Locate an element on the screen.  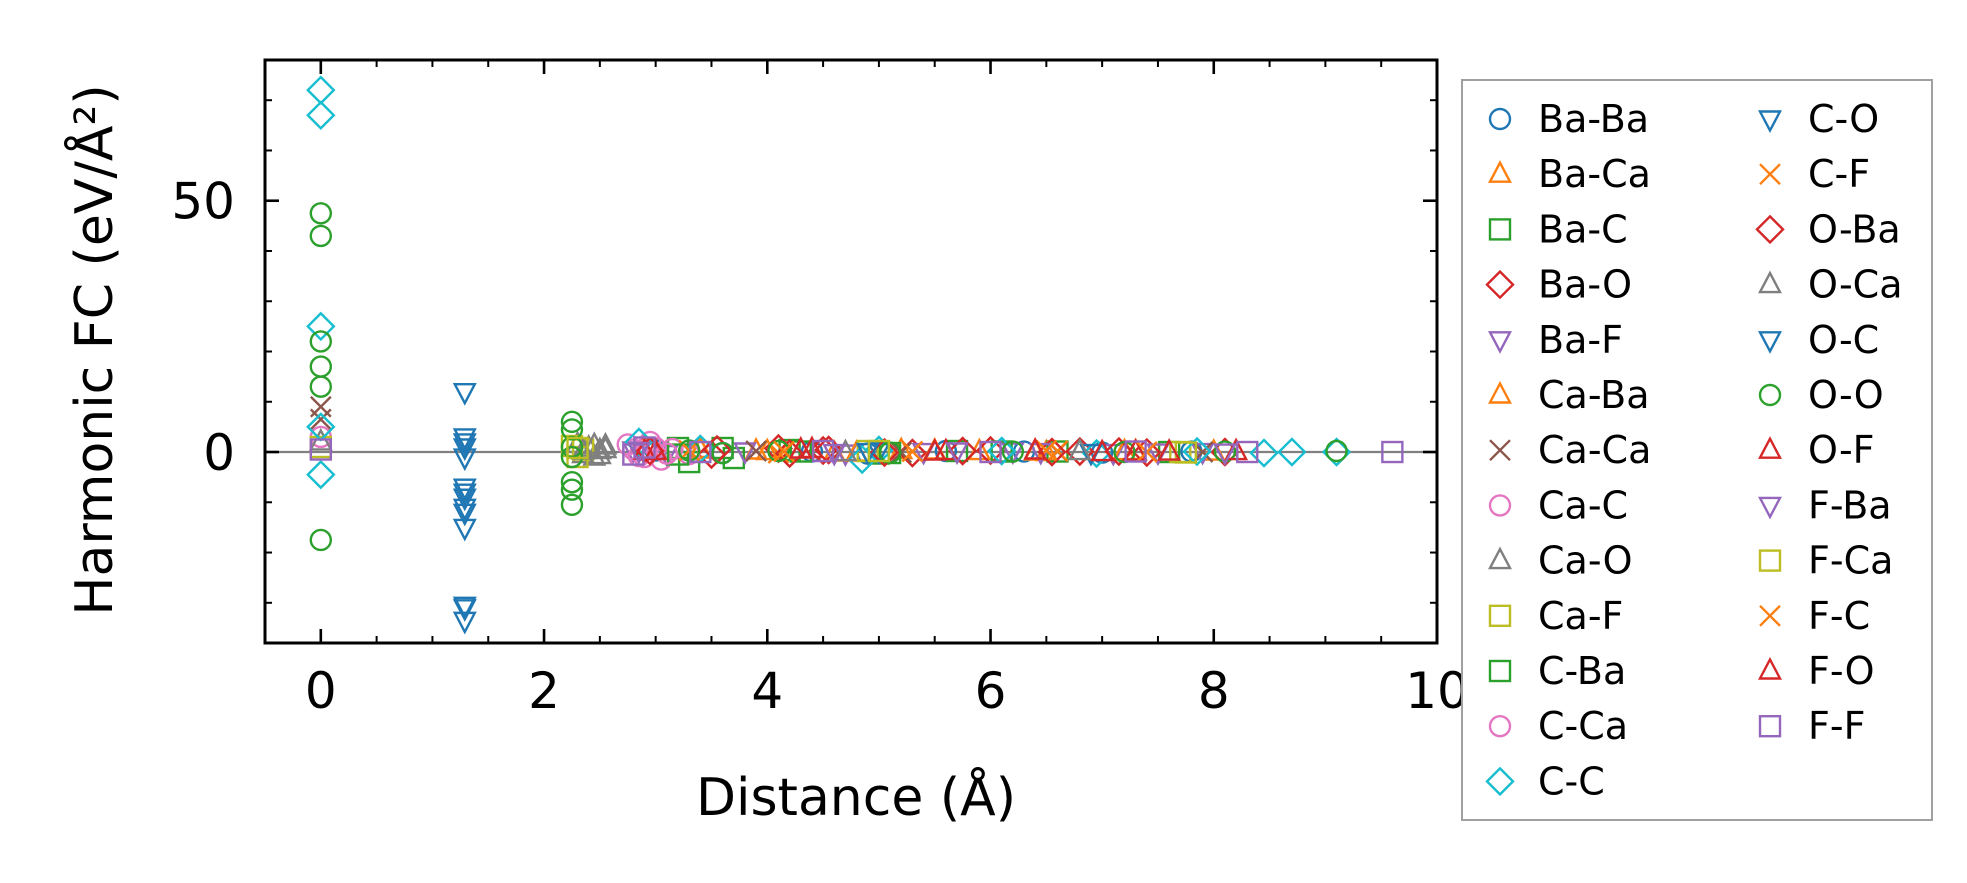
legend-entry: Ca-F is located at coordinates (1555, 616).